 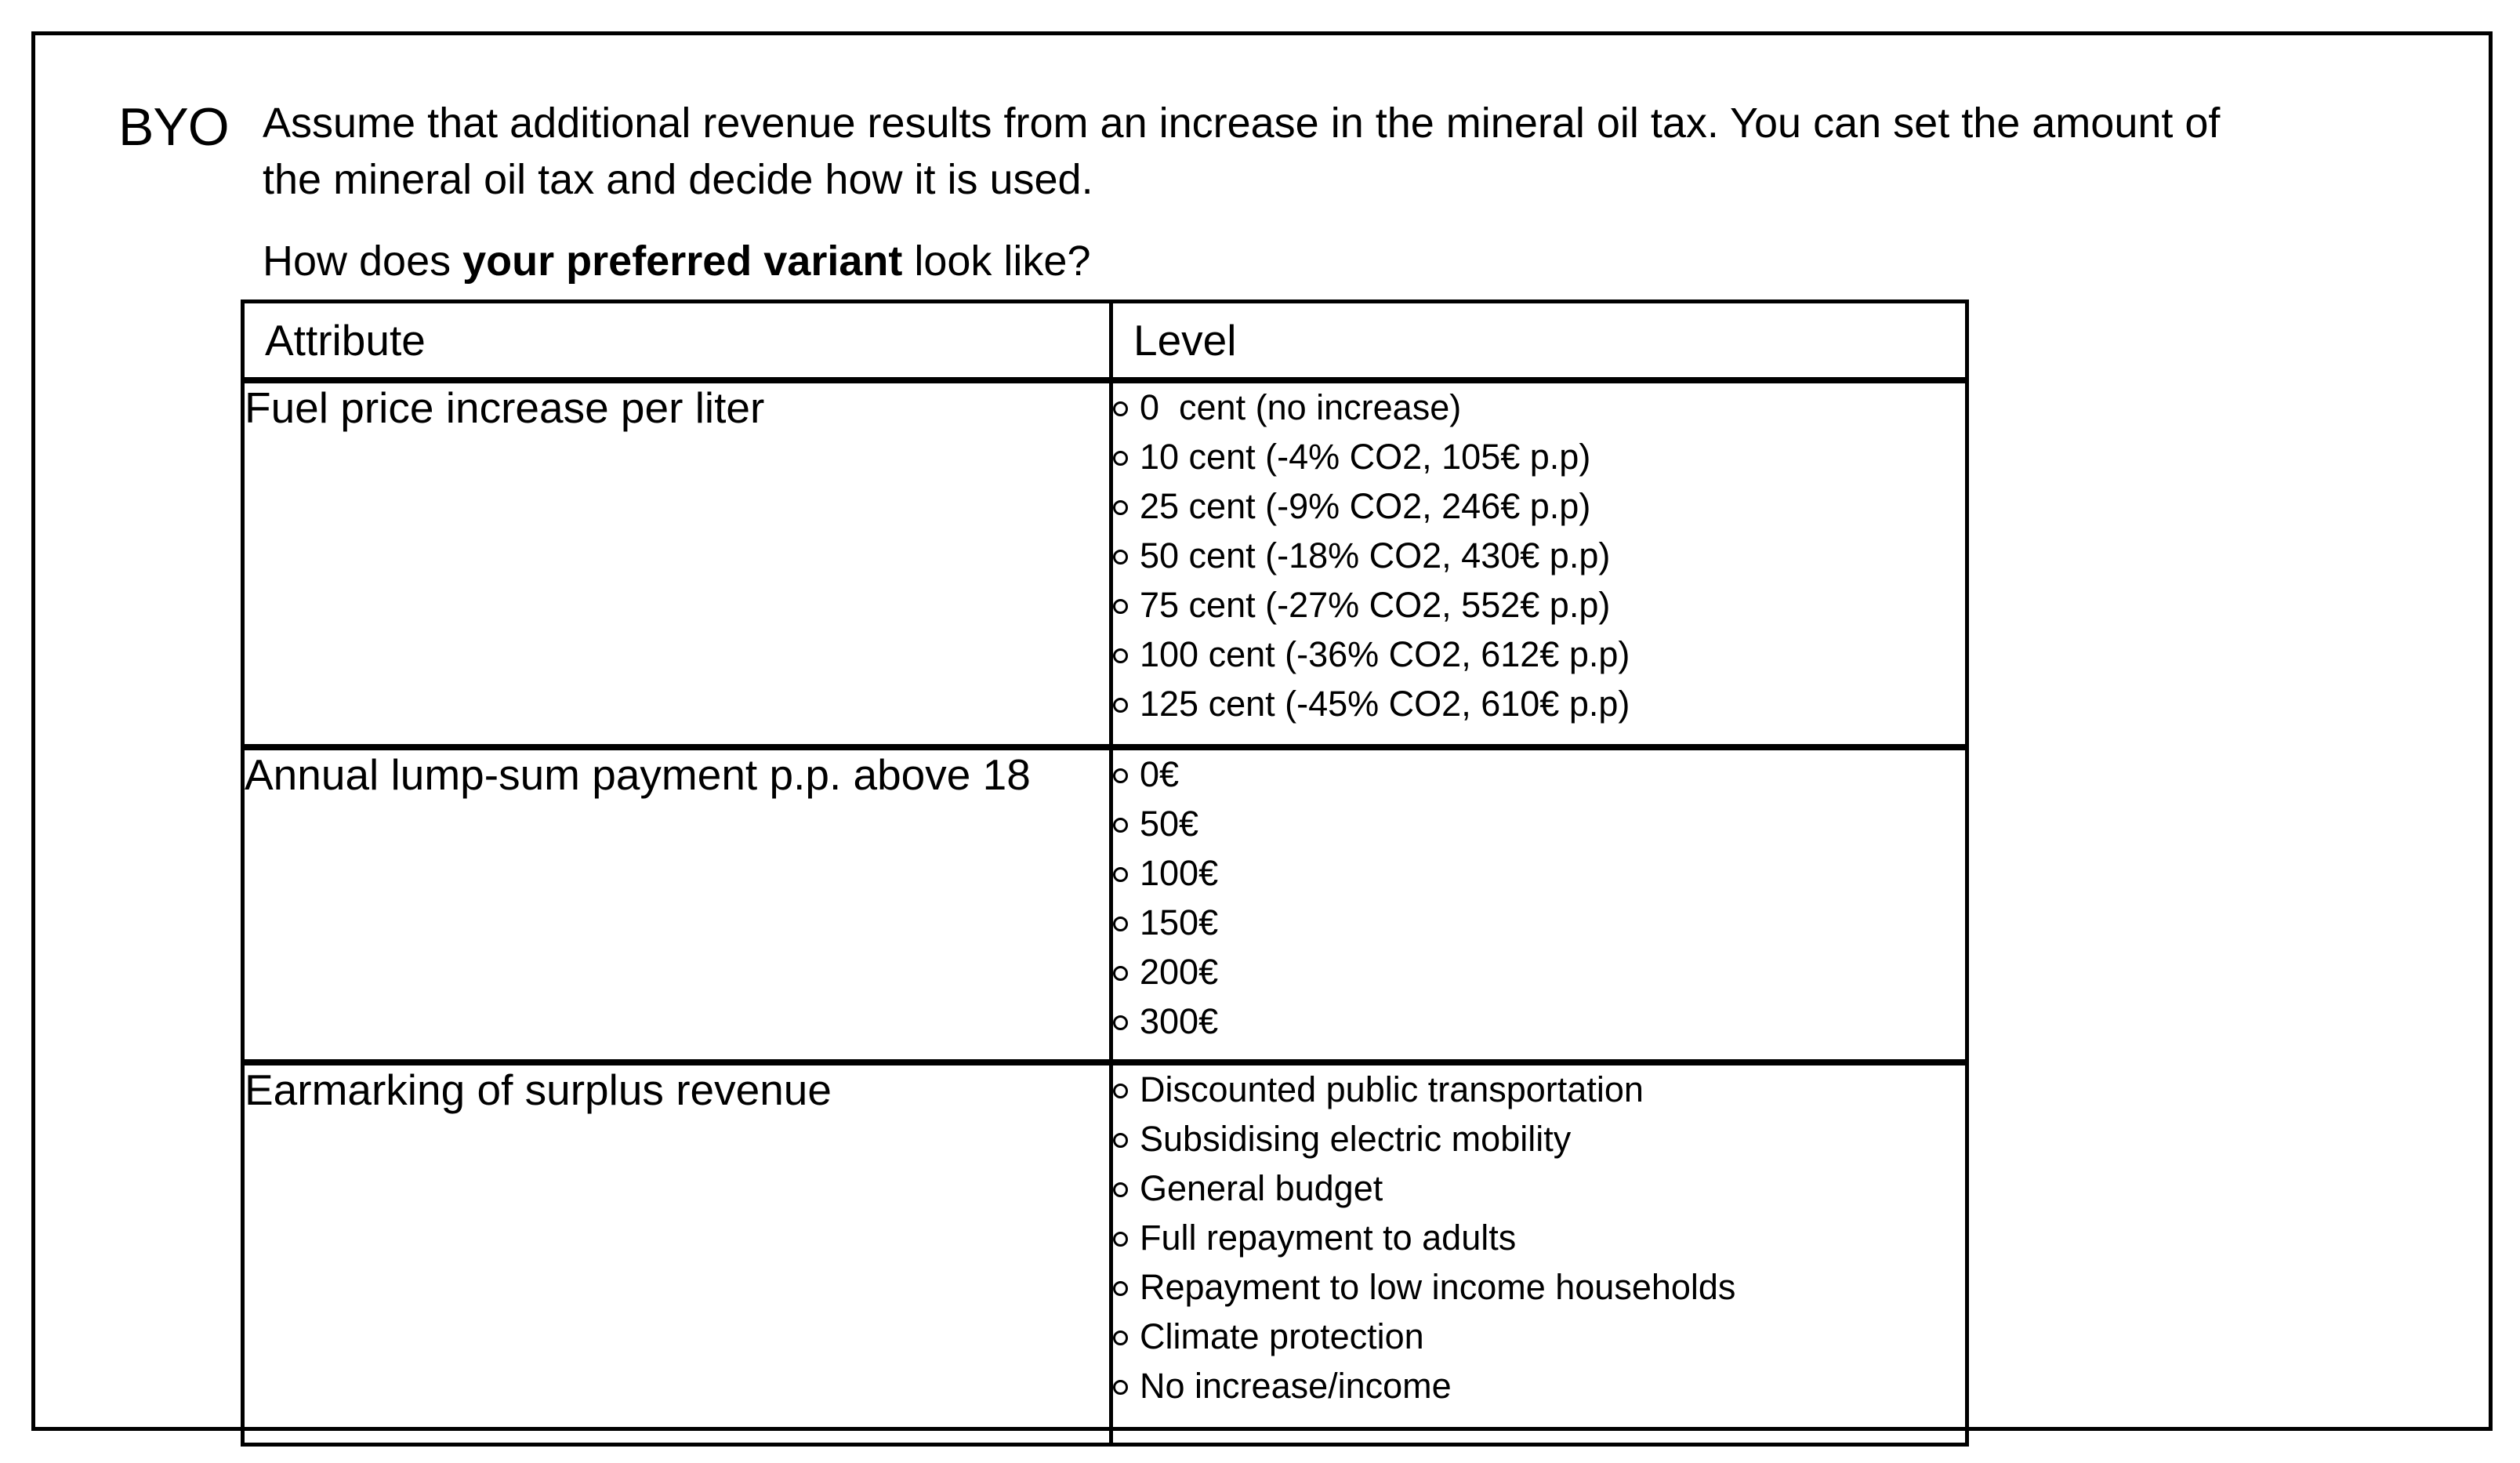 What do you see at coordinates (1539, 408) in the screenshot?
I see `radio-option: 0 cent (no increase)` at bounding box center [1539, 408].